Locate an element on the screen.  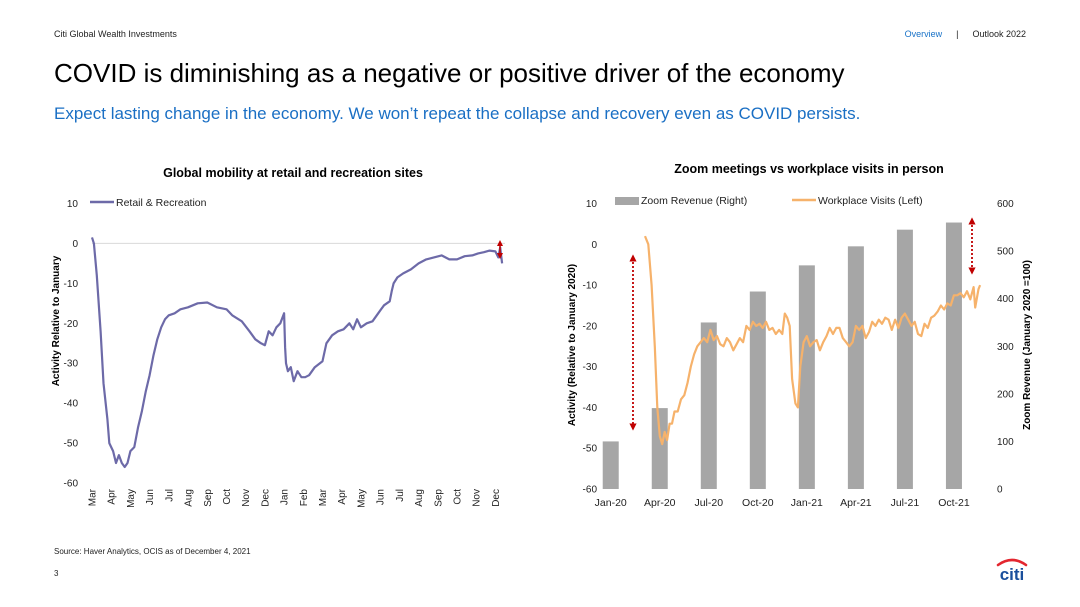
y-left-tick-label: -50 is located at coordinates (590, 449).